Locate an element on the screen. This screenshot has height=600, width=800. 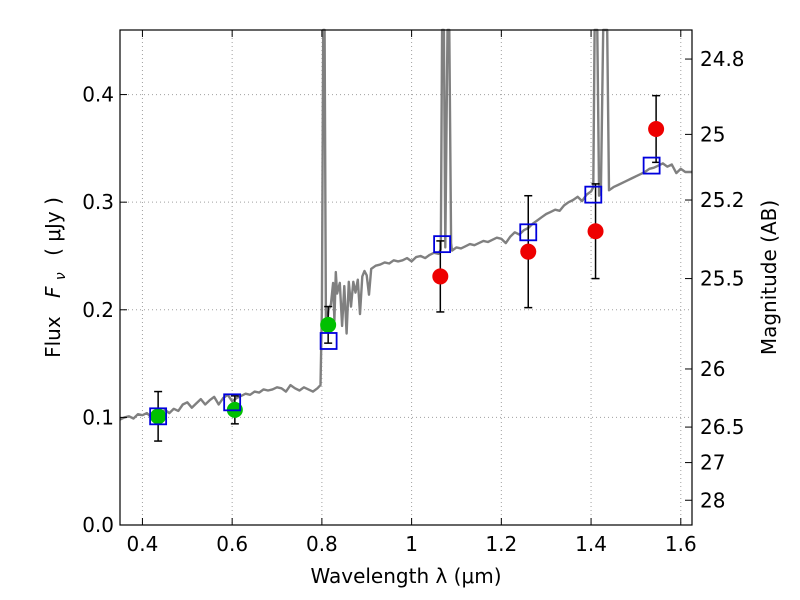
right-tick-label: 24.8 is located at coordinates (722, 59).